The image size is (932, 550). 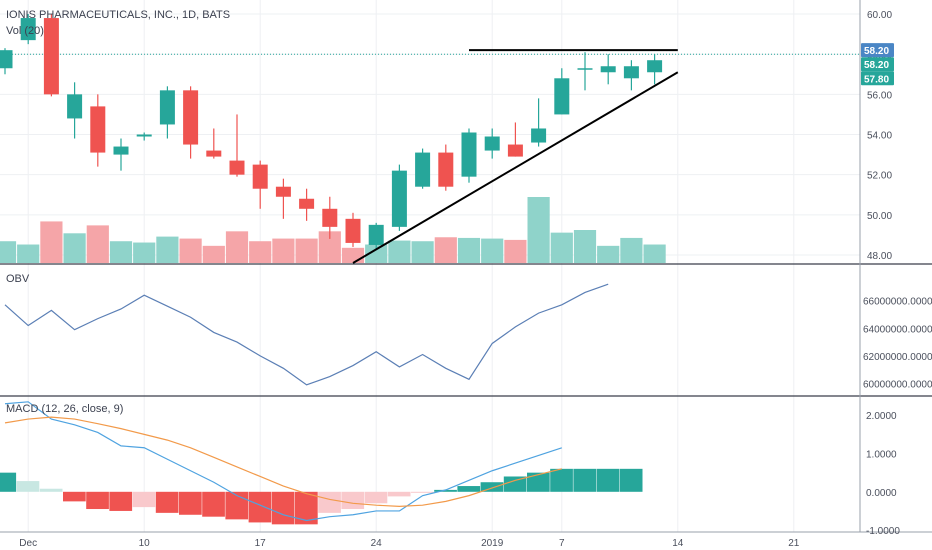 What do you see at coordinates (897, 357) in the screenshot?
I see `obv-tick-label: 62000000.0000` at bounding box center [897, 357].